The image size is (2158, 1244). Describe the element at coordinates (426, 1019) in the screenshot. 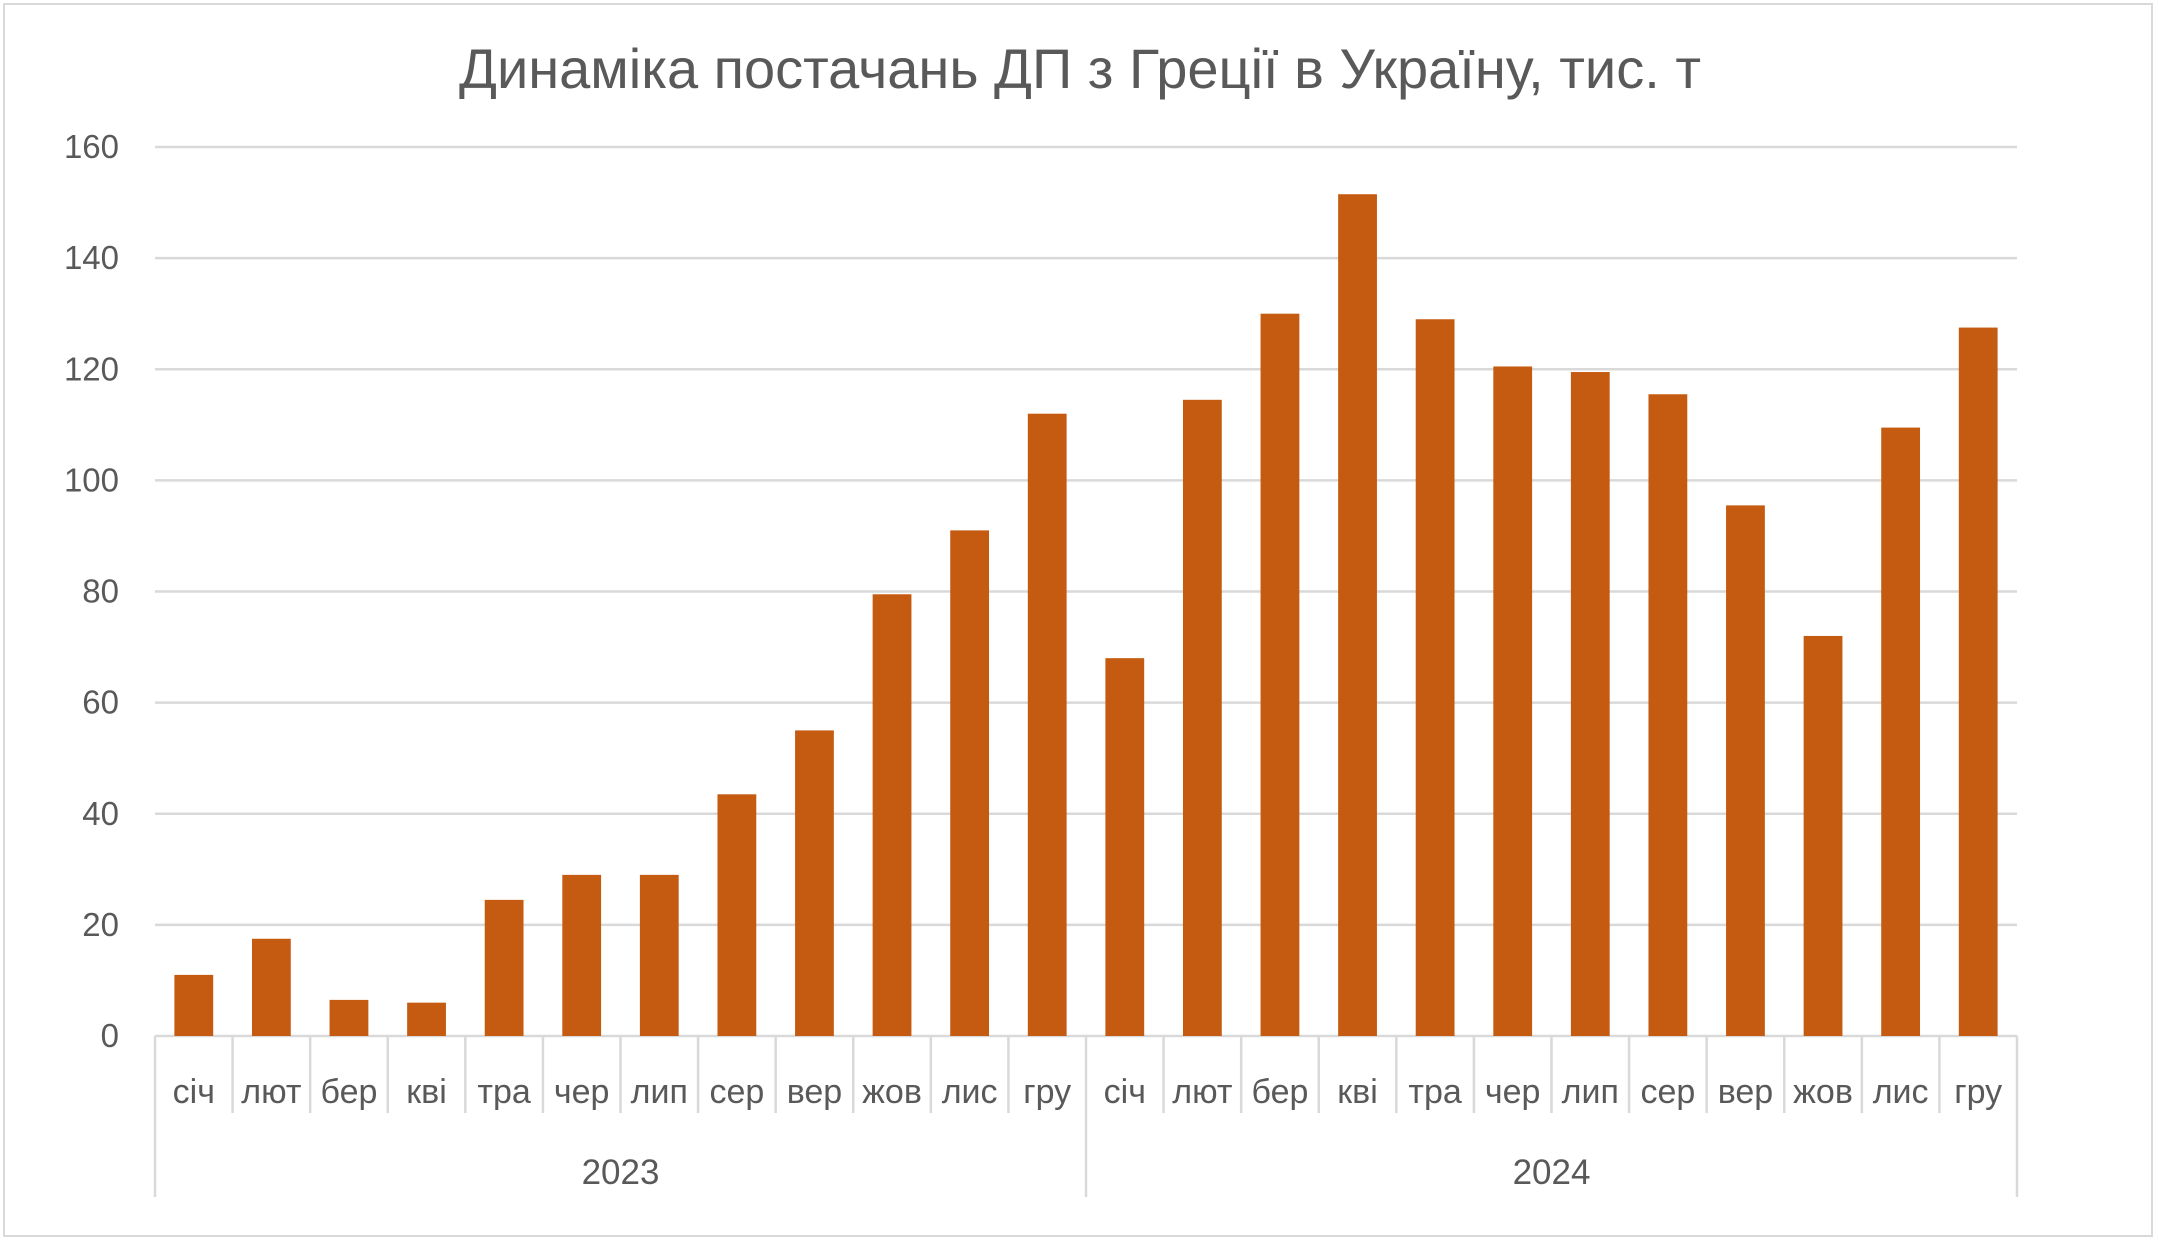

I see `bar-2023-кві` at that location.